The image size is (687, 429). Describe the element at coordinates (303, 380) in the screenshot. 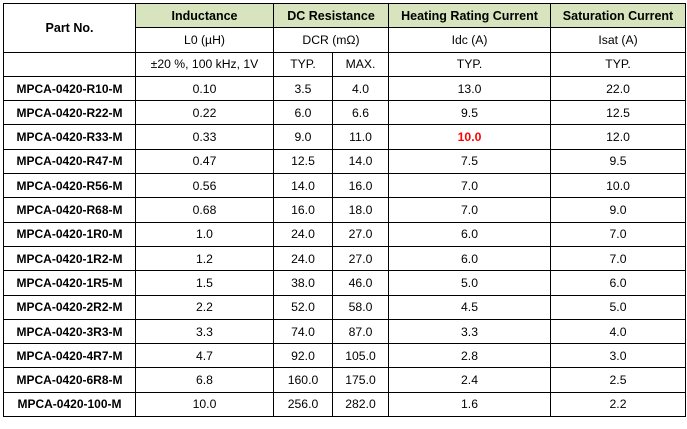

I see `dcr-typ-cell: 160.0` at that location.